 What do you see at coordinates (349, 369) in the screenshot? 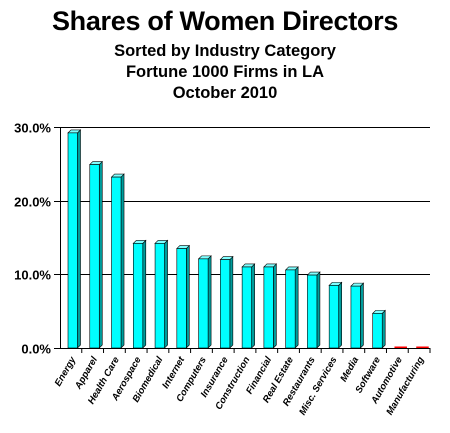
I see `x-category-label: Media` at bounding box center [349, 369].